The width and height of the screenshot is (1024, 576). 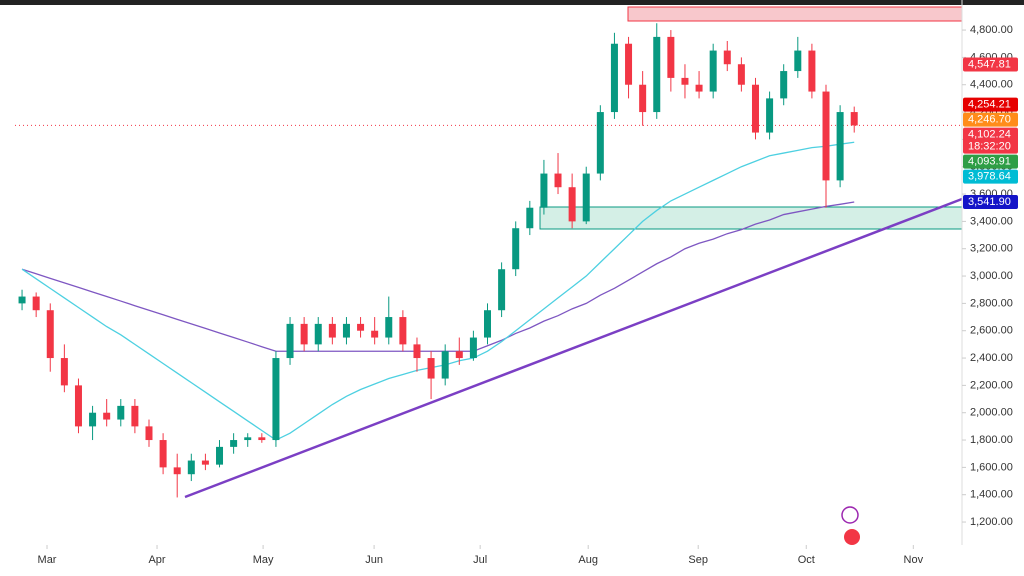 What do you see at coordinates (991, 358) in the screenshot?
I see `y-tick-label: 2,400.00` at bounding box center [991, 358].